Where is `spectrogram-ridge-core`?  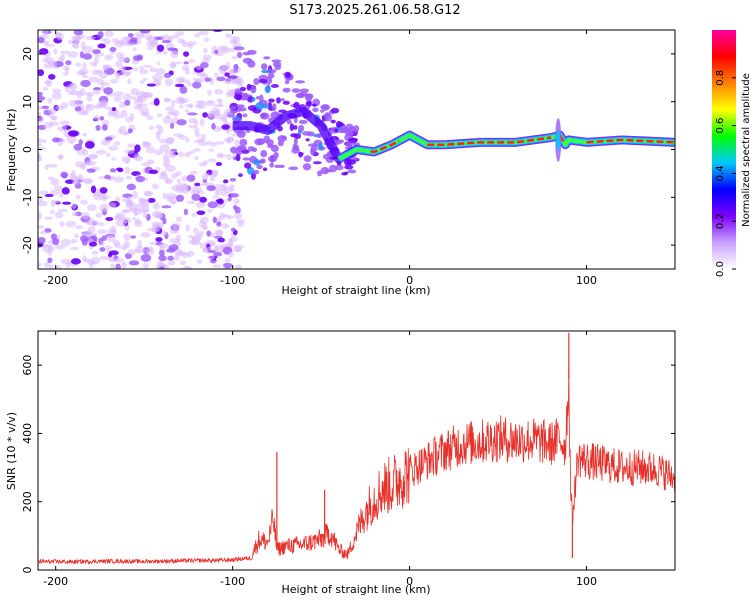
spectrogram-ridge-core is located at coordinates (630, 141).